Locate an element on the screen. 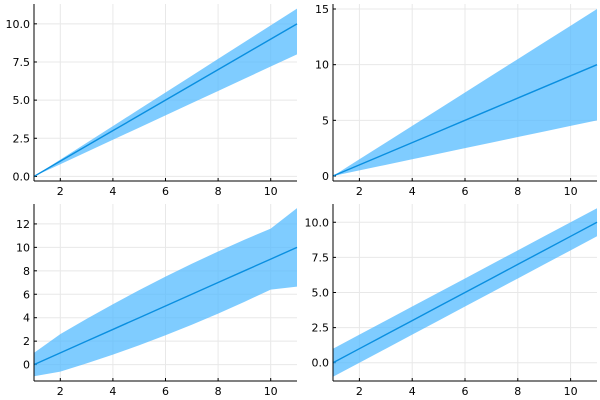 The width and height of the screenshot is (600, 400). y-tick-label: 6 is located at coordinates (26, 294).